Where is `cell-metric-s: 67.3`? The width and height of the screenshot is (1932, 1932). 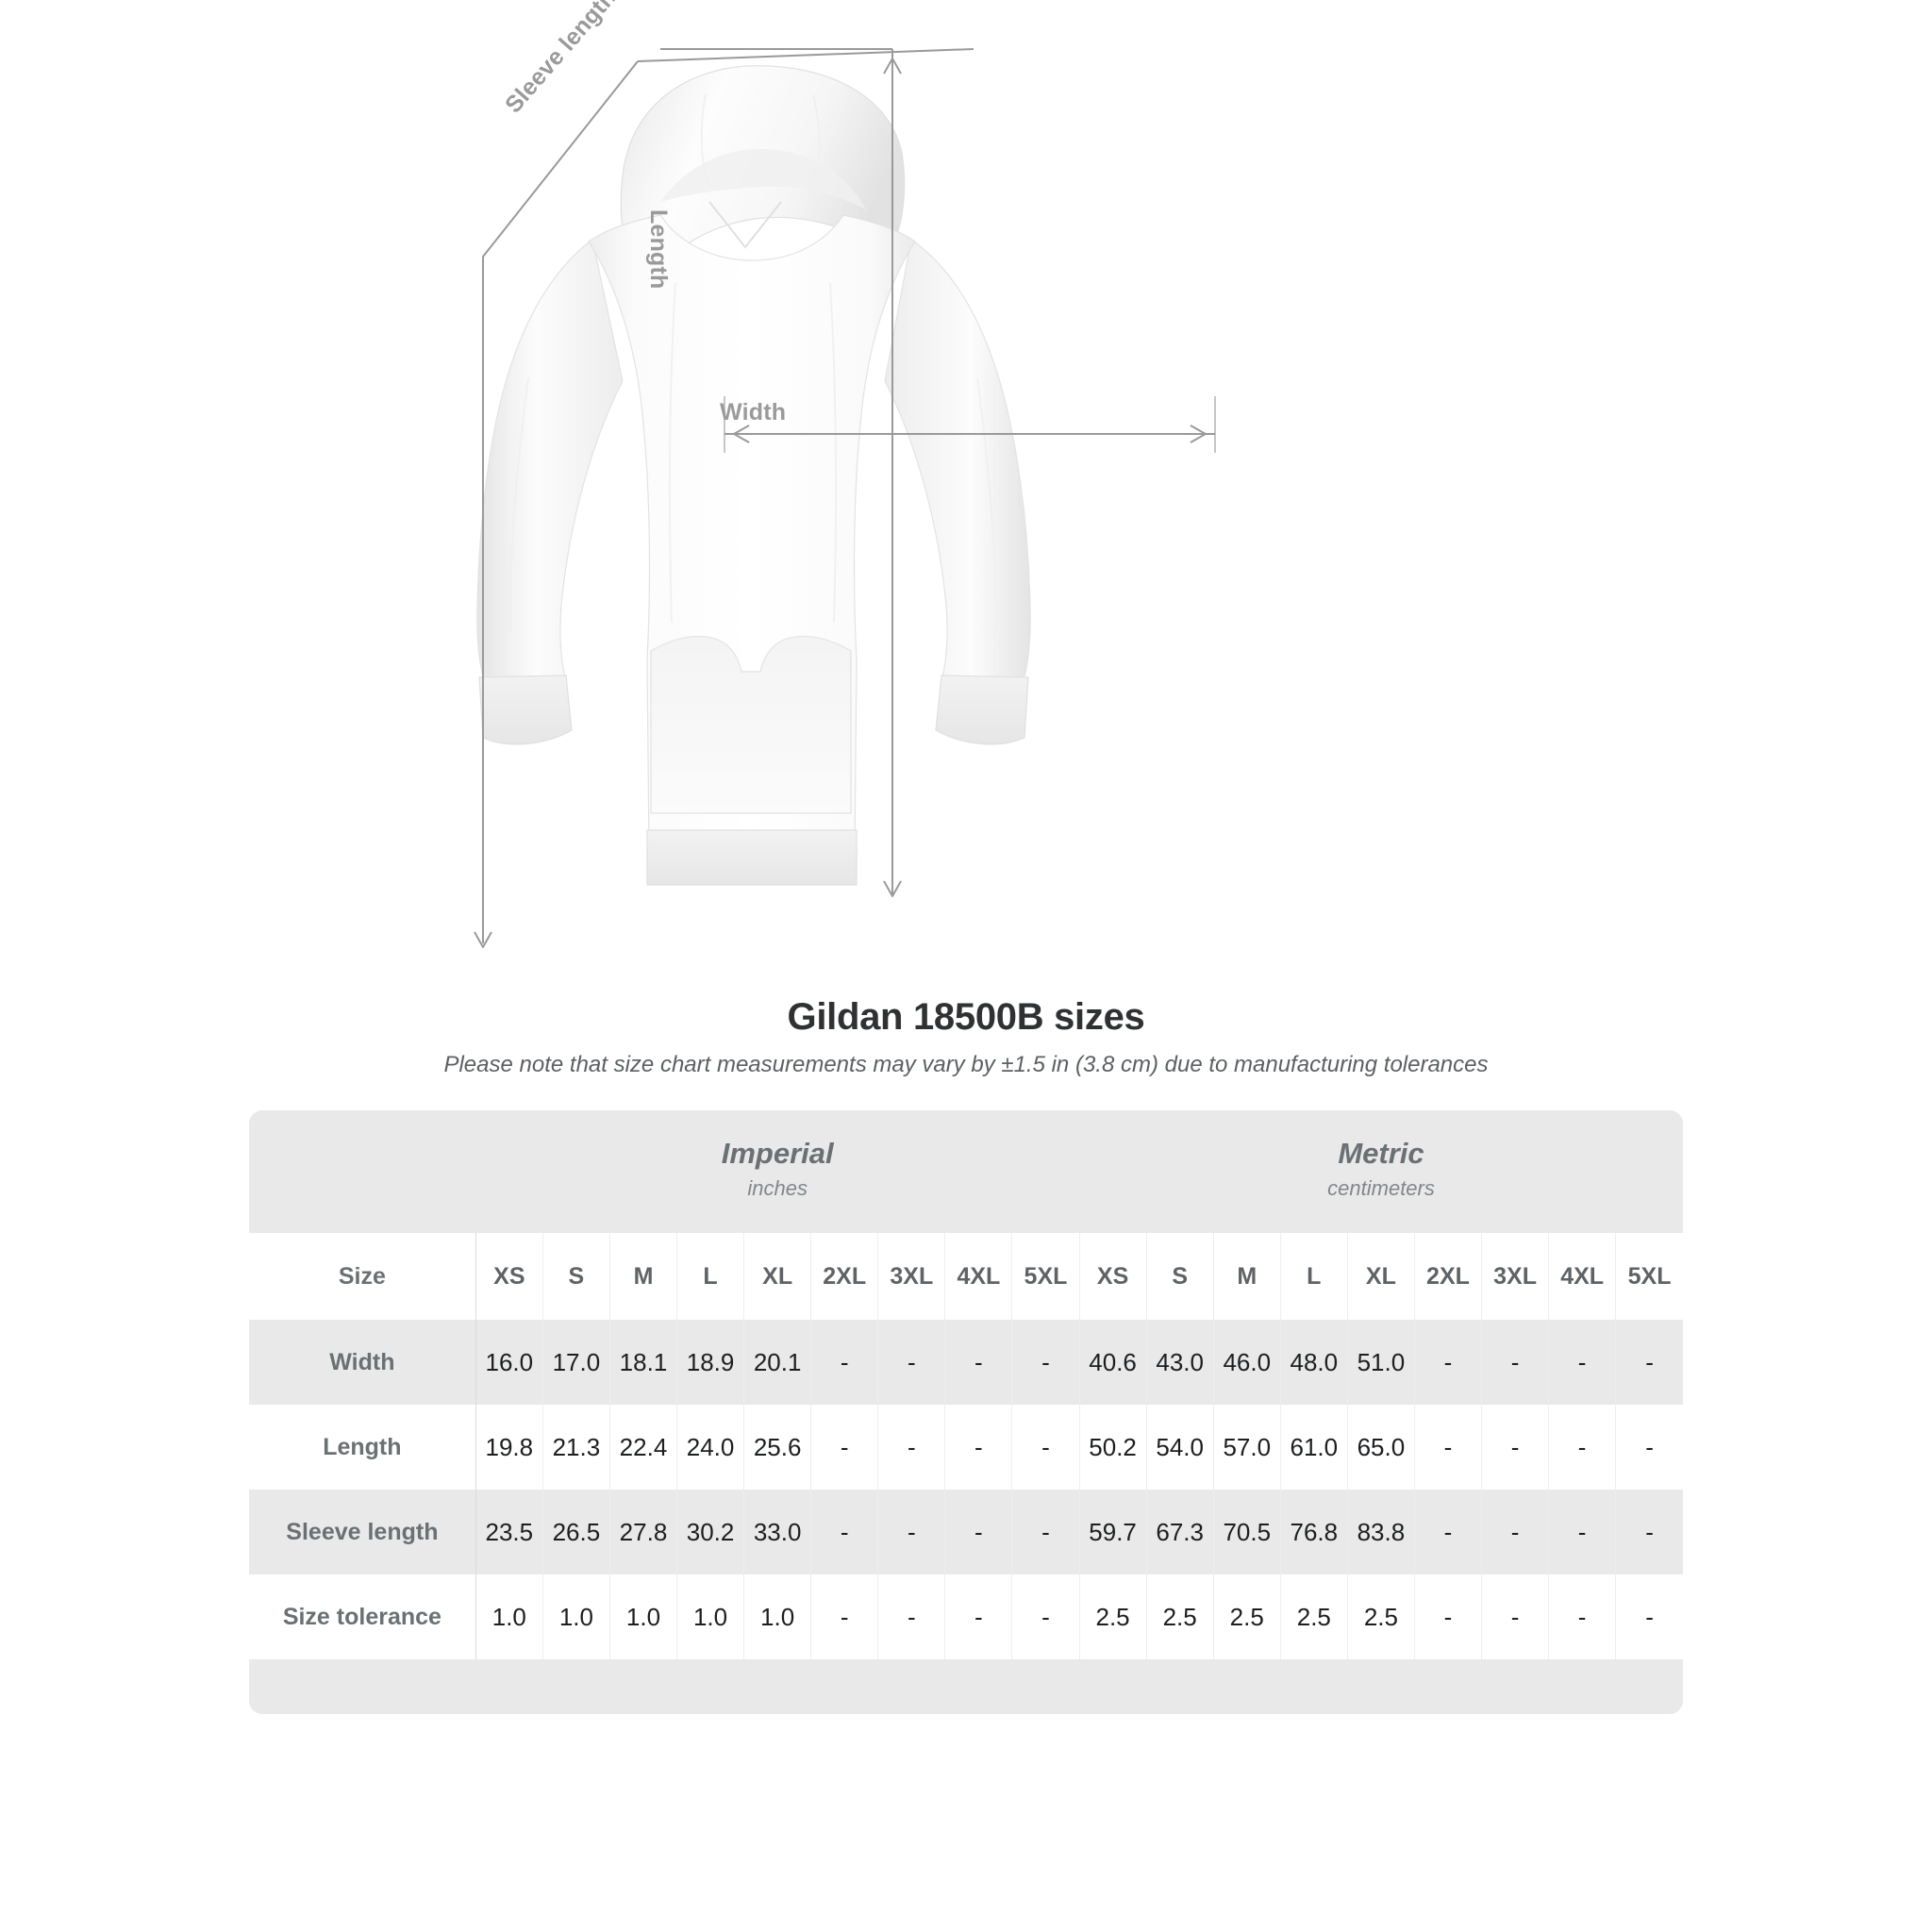 cell-metric-s: 67.3 is located at coordinates (1180, 1532).